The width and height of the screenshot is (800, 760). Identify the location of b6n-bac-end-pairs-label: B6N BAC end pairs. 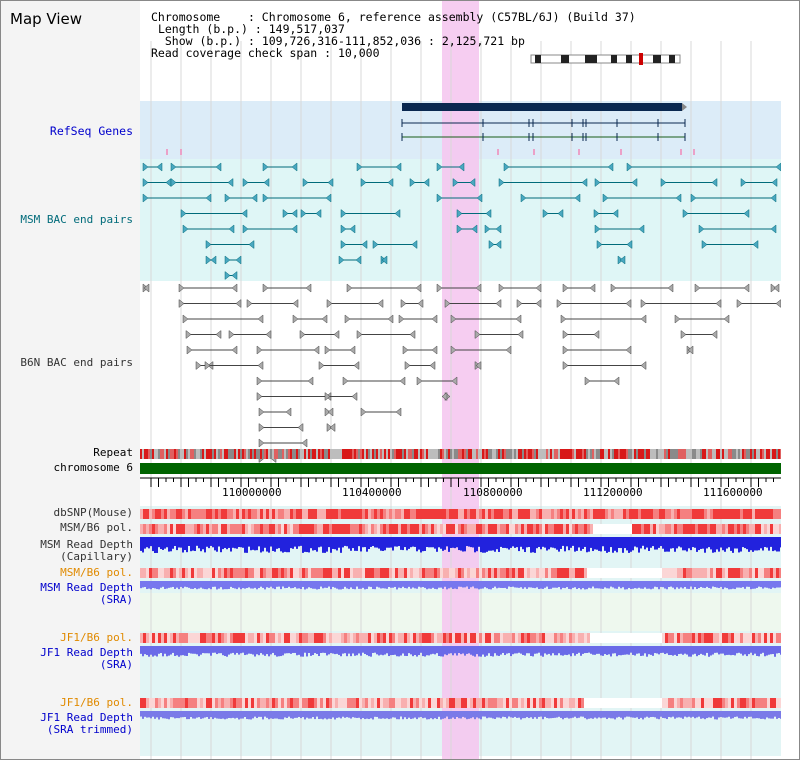
(76, 362).